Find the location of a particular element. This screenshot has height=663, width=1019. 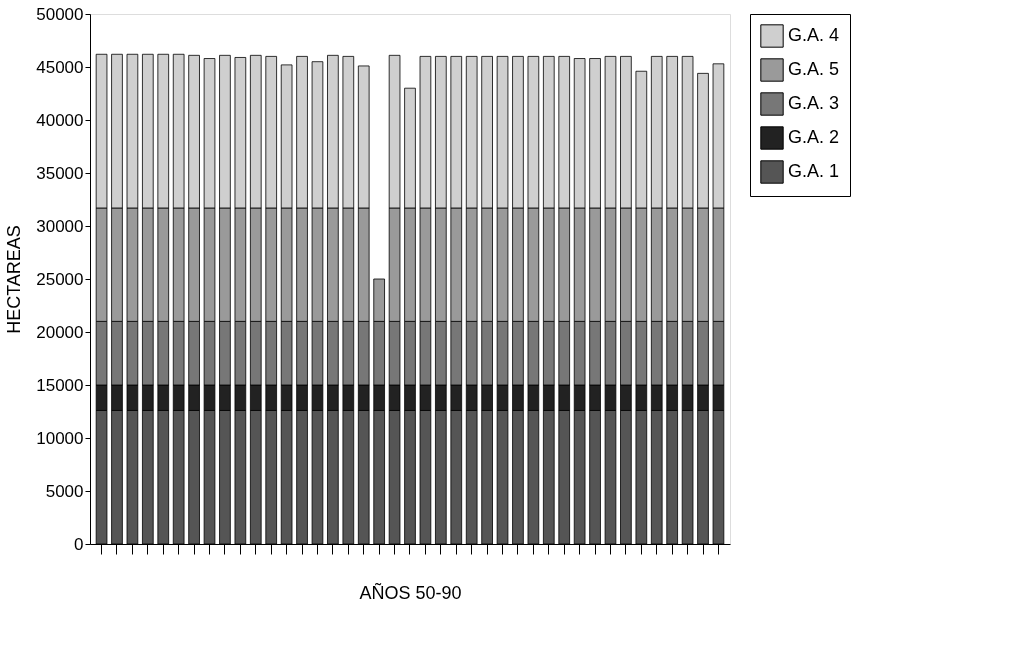

y-tick-label: 50000 is located at coordinates (60, 14).